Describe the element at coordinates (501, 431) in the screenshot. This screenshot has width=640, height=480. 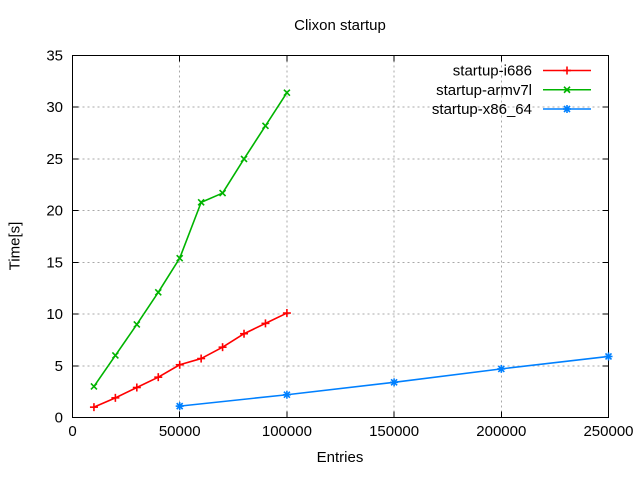
I see `x-tick-label: 200000` at that location.